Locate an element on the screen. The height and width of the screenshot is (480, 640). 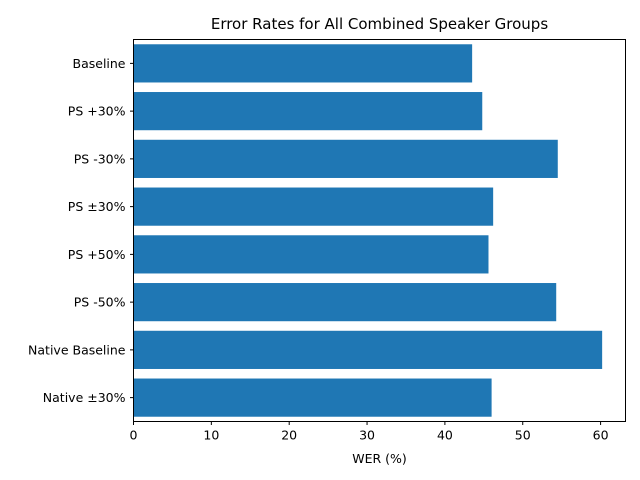
y-tick-label-ps-30: PS ±30% is located at coordinates (97, 206).